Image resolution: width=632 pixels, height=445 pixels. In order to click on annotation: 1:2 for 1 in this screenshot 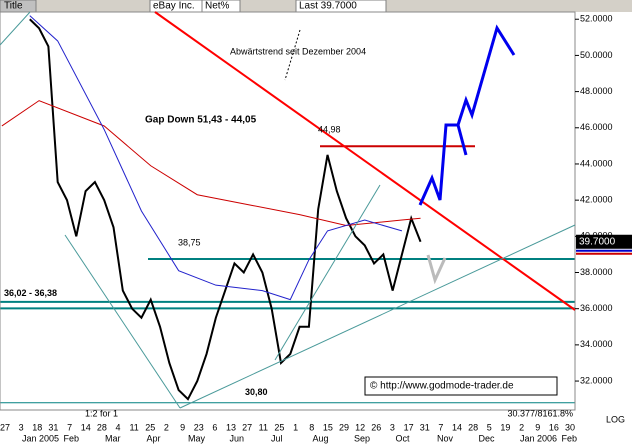, I will do `click(101, 413)`.